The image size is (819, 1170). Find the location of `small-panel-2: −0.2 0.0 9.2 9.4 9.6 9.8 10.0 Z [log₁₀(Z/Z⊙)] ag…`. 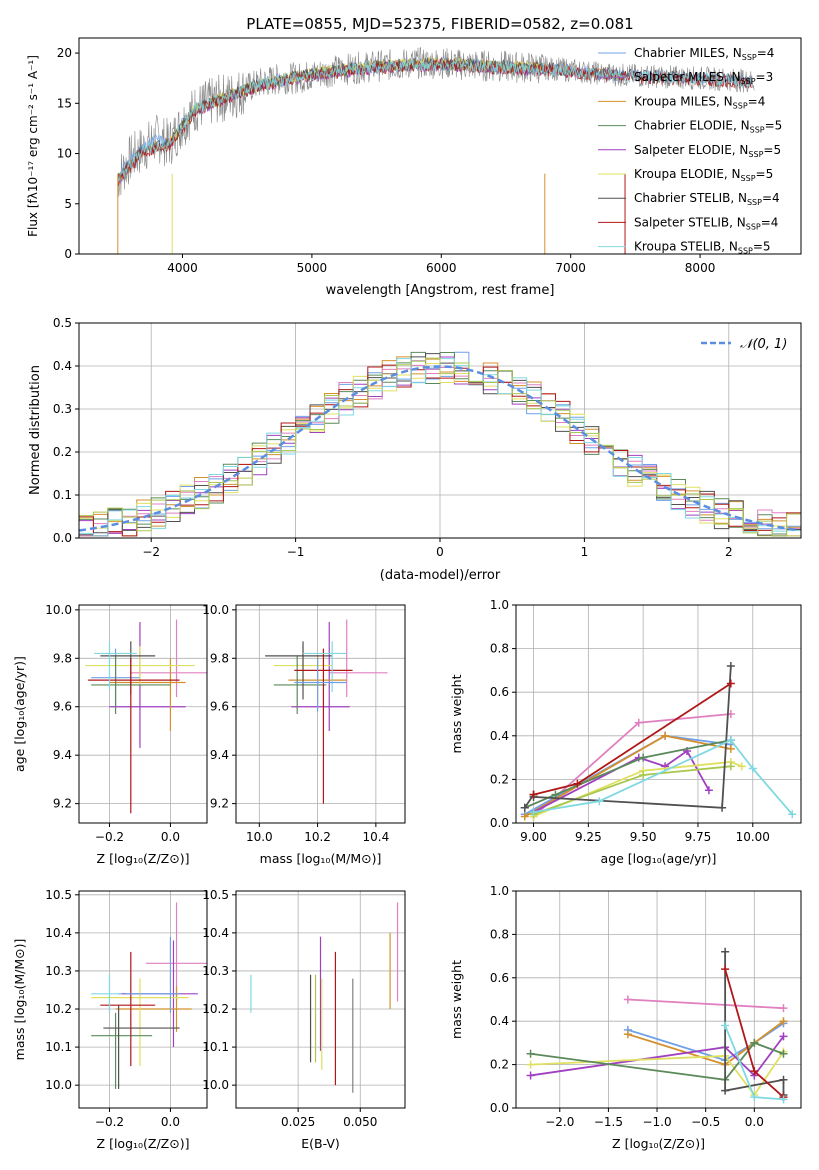

small-panel-2: −0.2 0.0 9.2 9.4 9.6 9.8 10.0 Z [log₁₀(Z/Z⊙)] ag… is located at coordinates (110, 734).